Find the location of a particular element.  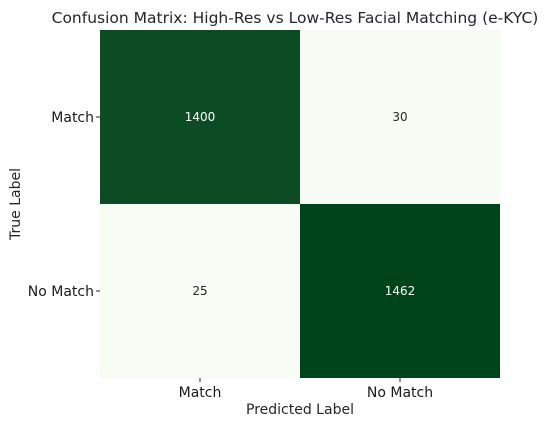

y-tick-label: Match is located at coordinates (72, 118).